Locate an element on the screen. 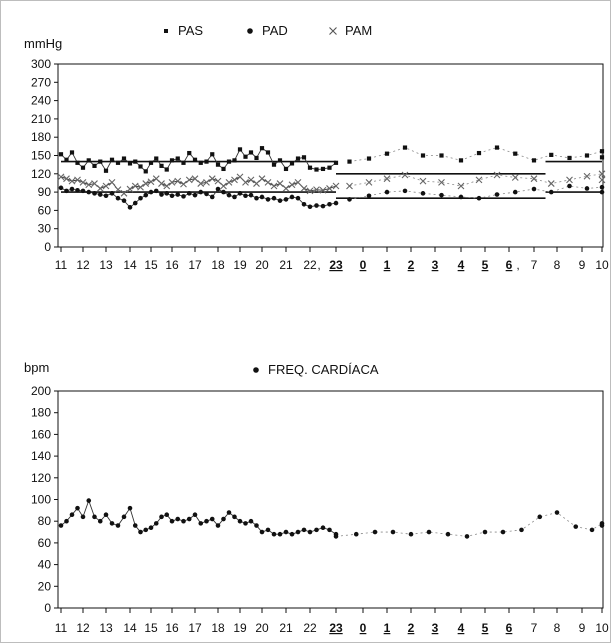  x-tick-label: 1 is located at coordinates (387, 628).